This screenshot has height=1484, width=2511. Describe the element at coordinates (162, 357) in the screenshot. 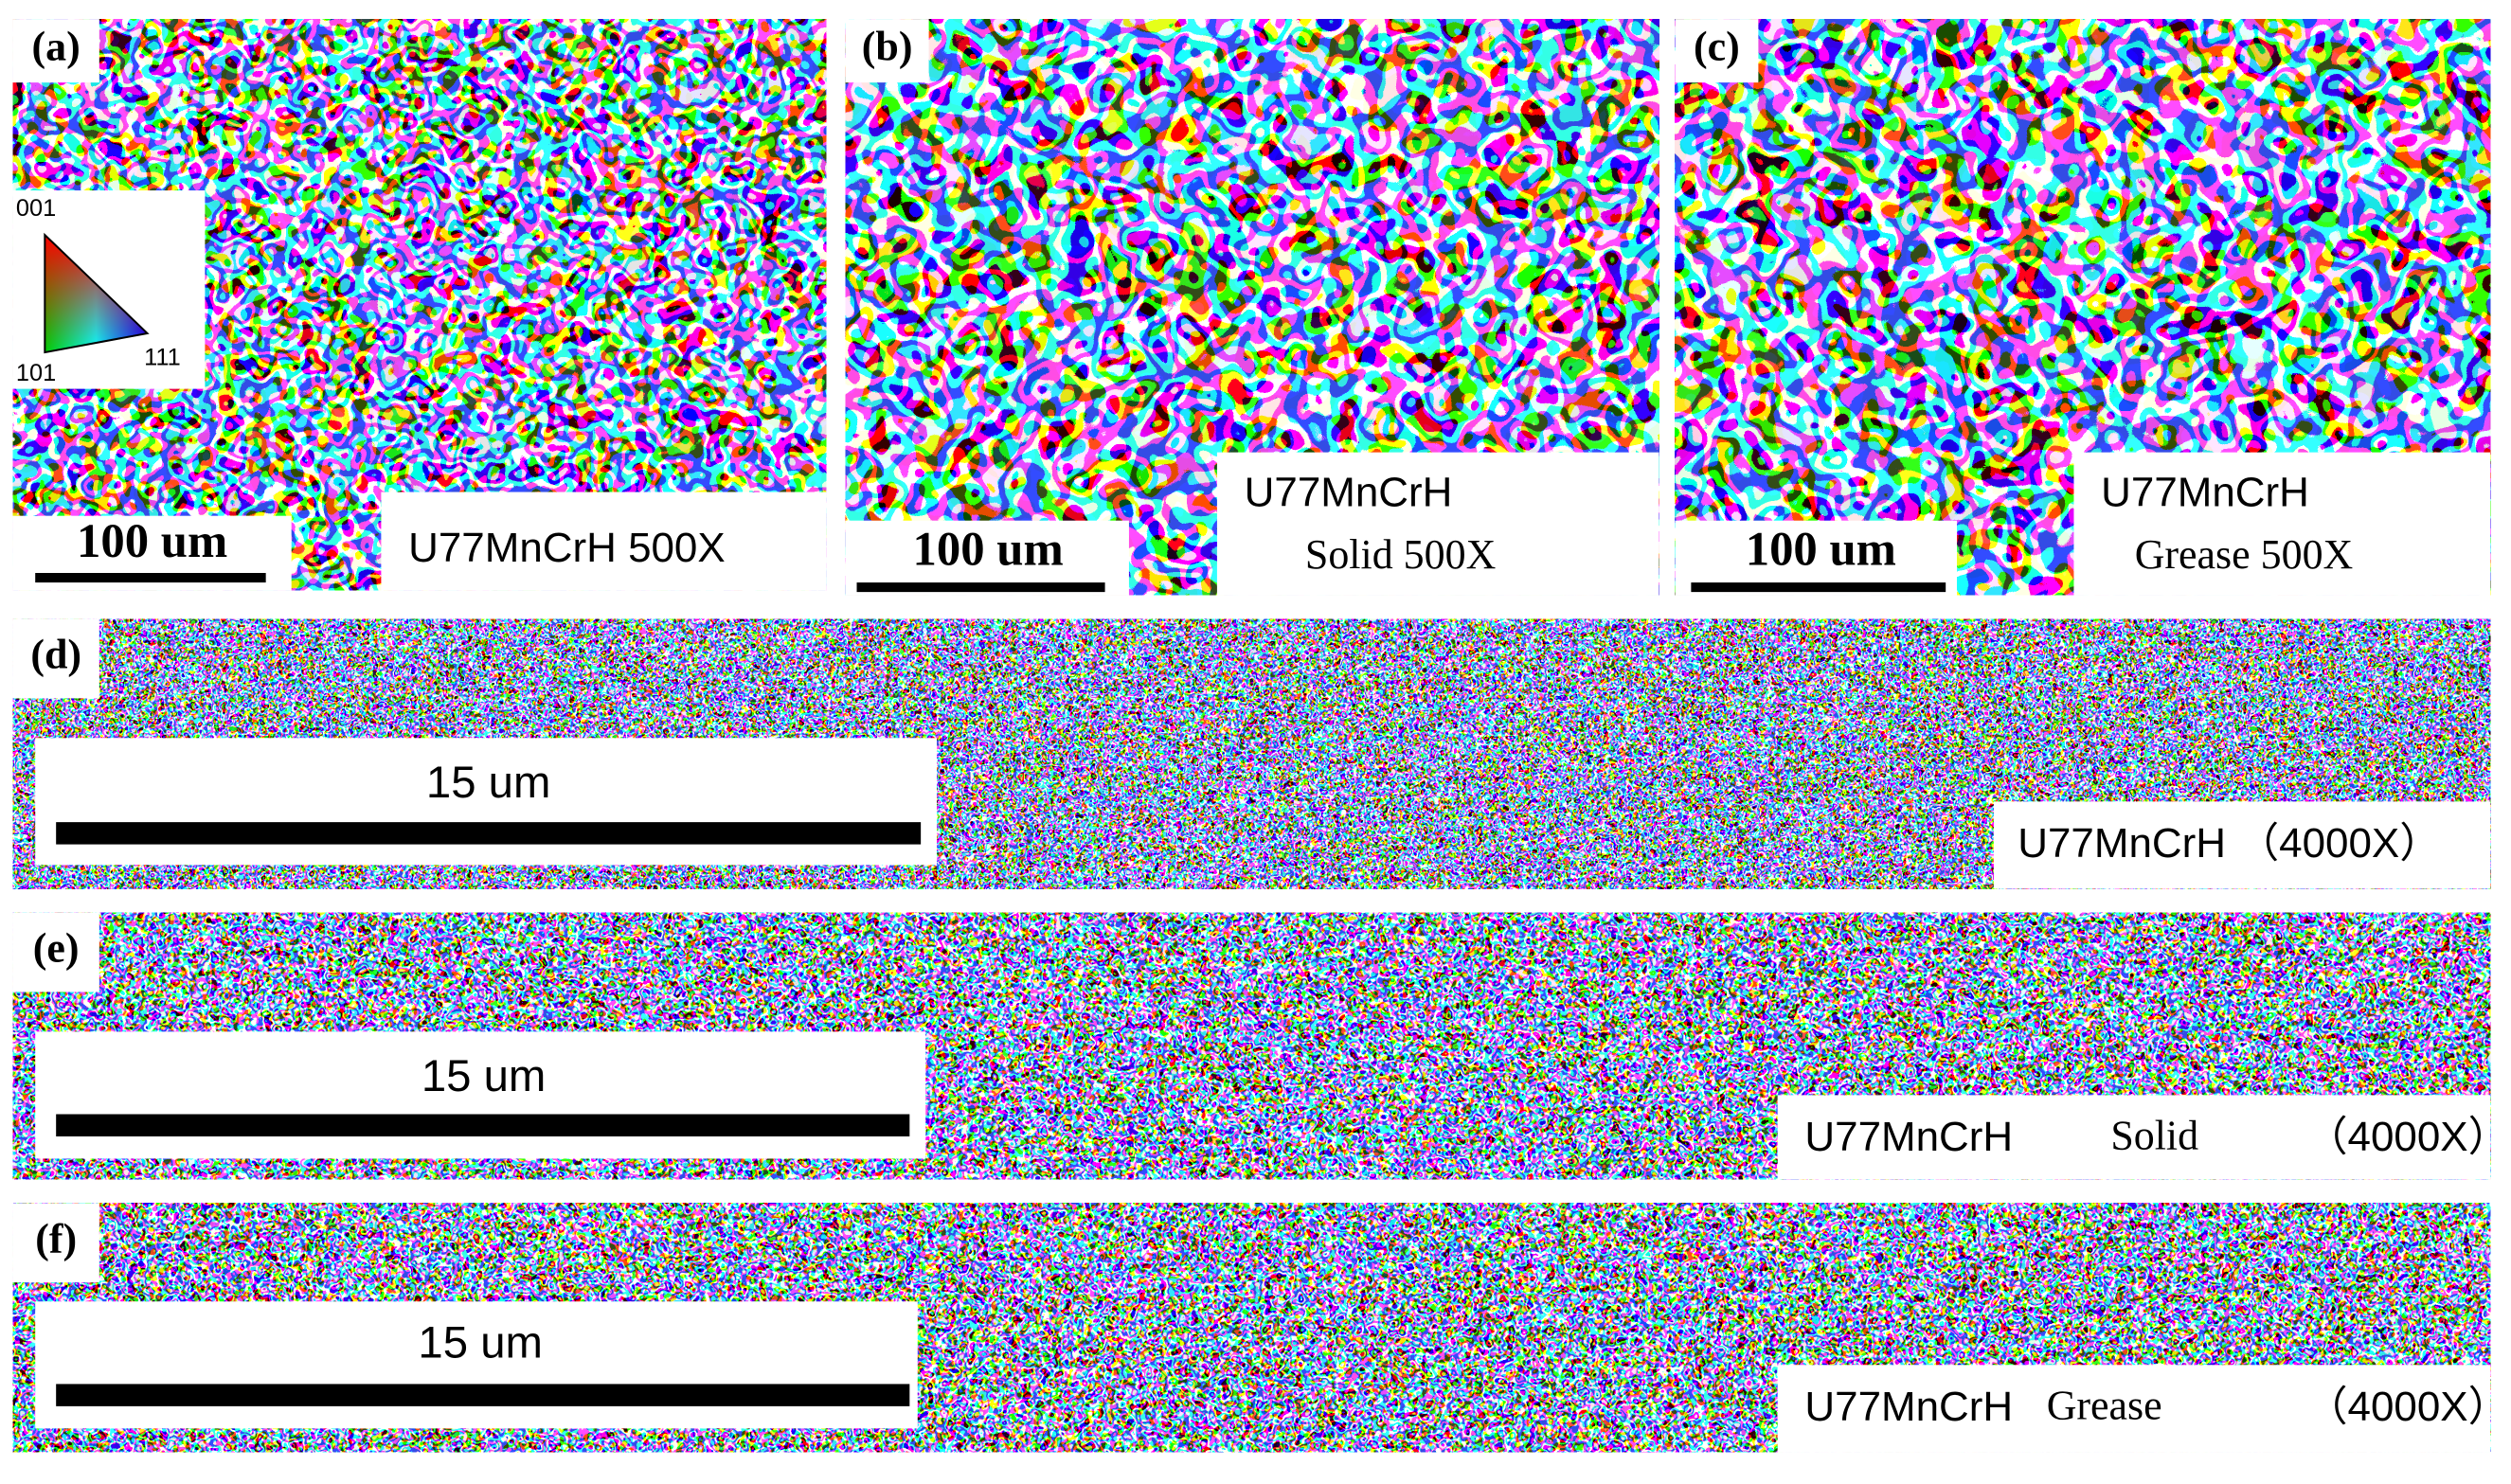

I see `legend-label: 111` at that location.